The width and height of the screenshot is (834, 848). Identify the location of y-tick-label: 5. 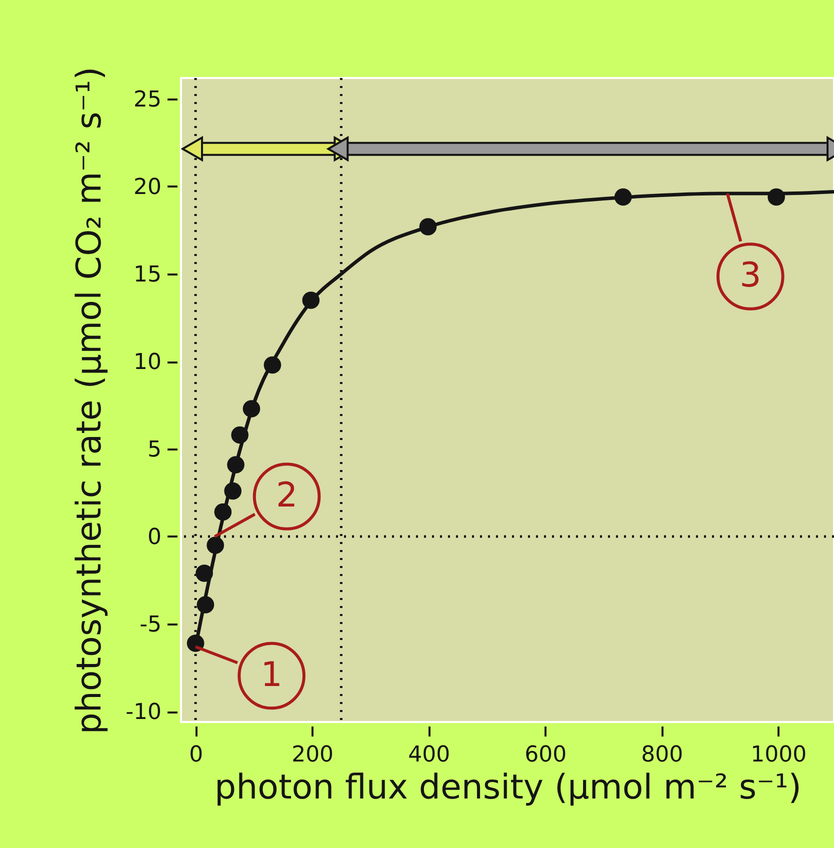
(155, 450).